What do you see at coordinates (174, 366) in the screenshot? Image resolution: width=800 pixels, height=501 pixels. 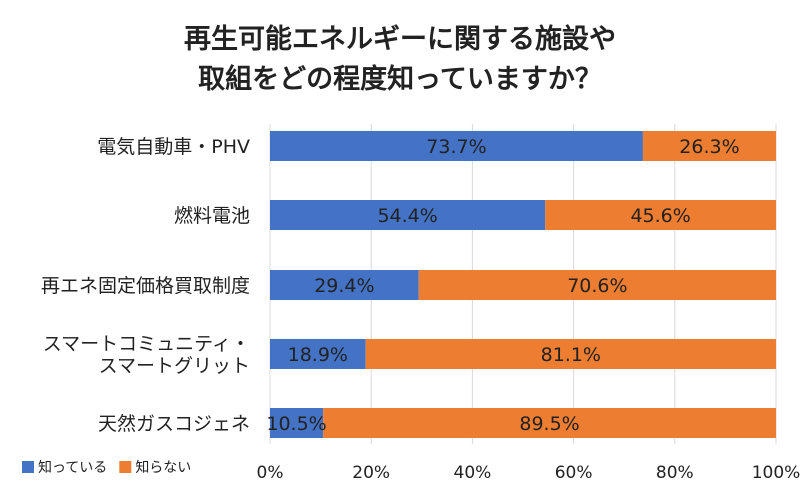 I see `category-label: スマートグリット` at bounding box center [174, 366].